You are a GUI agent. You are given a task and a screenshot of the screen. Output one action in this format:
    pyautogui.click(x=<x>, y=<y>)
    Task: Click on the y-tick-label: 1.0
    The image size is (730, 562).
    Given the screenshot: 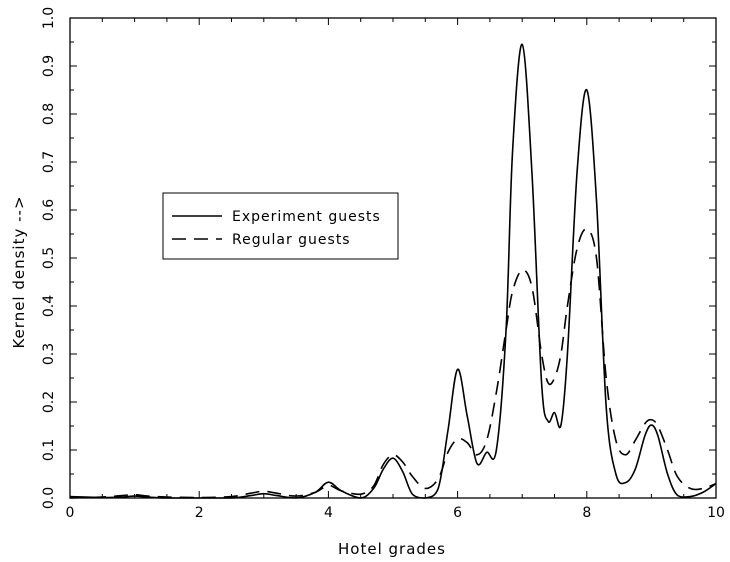 What is the action you would take?
    pyautogui.click(x=49, y=18)
    